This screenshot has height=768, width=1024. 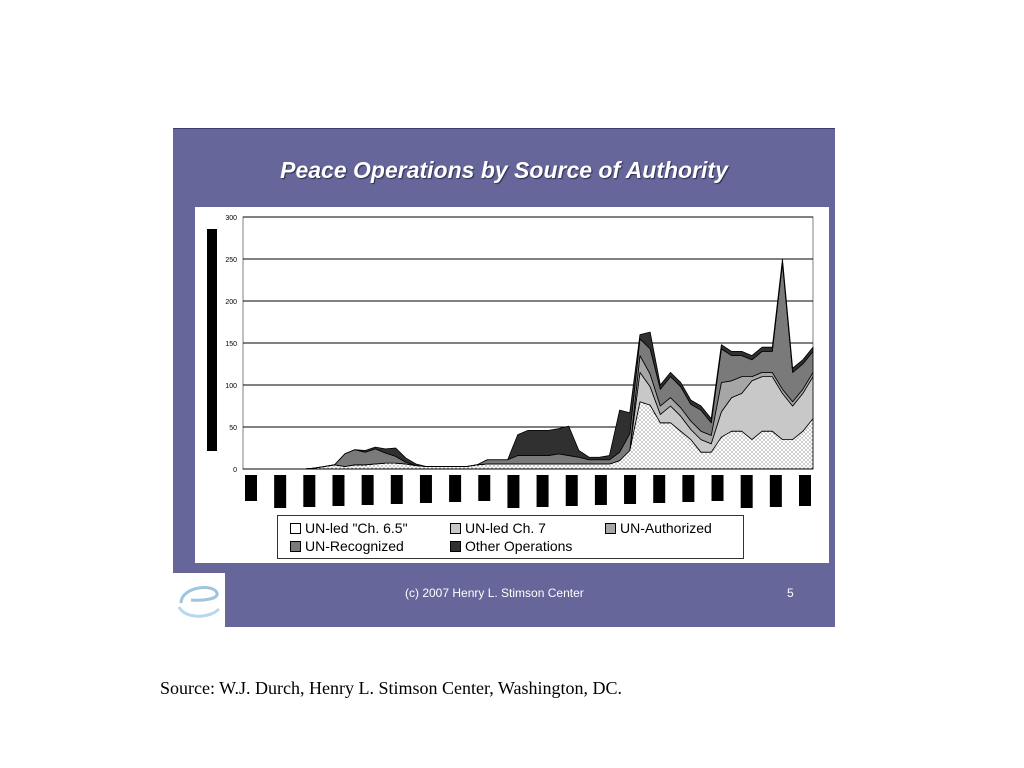 I want to click on legend-label-un-led-65: UN-led "Ch. 6.5", so click(x=356, y=528).